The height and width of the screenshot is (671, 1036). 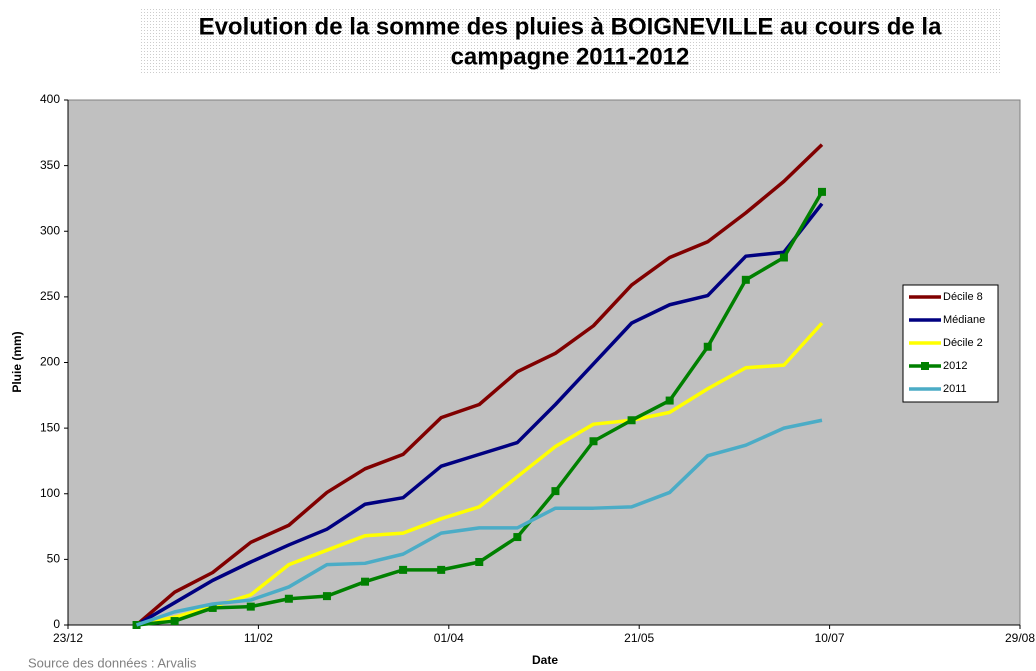 I want to click on x-tick-label: 01/04, so click(x=449, y=638).